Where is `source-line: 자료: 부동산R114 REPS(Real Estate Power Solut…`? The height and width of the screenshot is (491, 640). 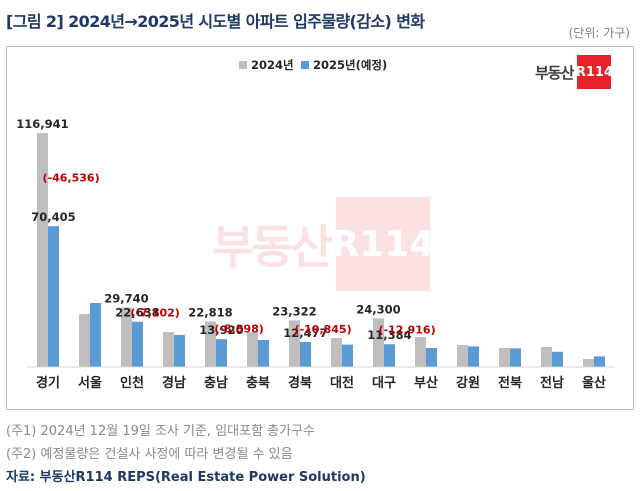 source-line: 자료: 부동산R114 REPS(Real Estate Power Solut… is located at coordinates (186, 477).